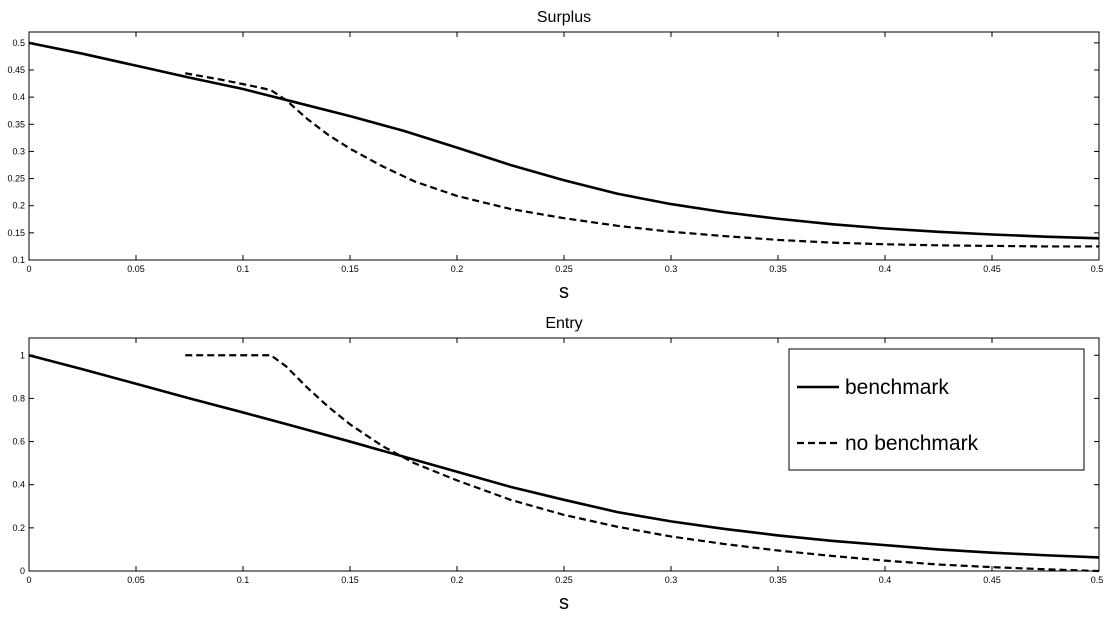  Describe the element at coordinates (885, 269) in the screenshot. I see `chart-surplus-xtick-label: 0.4` at that location.